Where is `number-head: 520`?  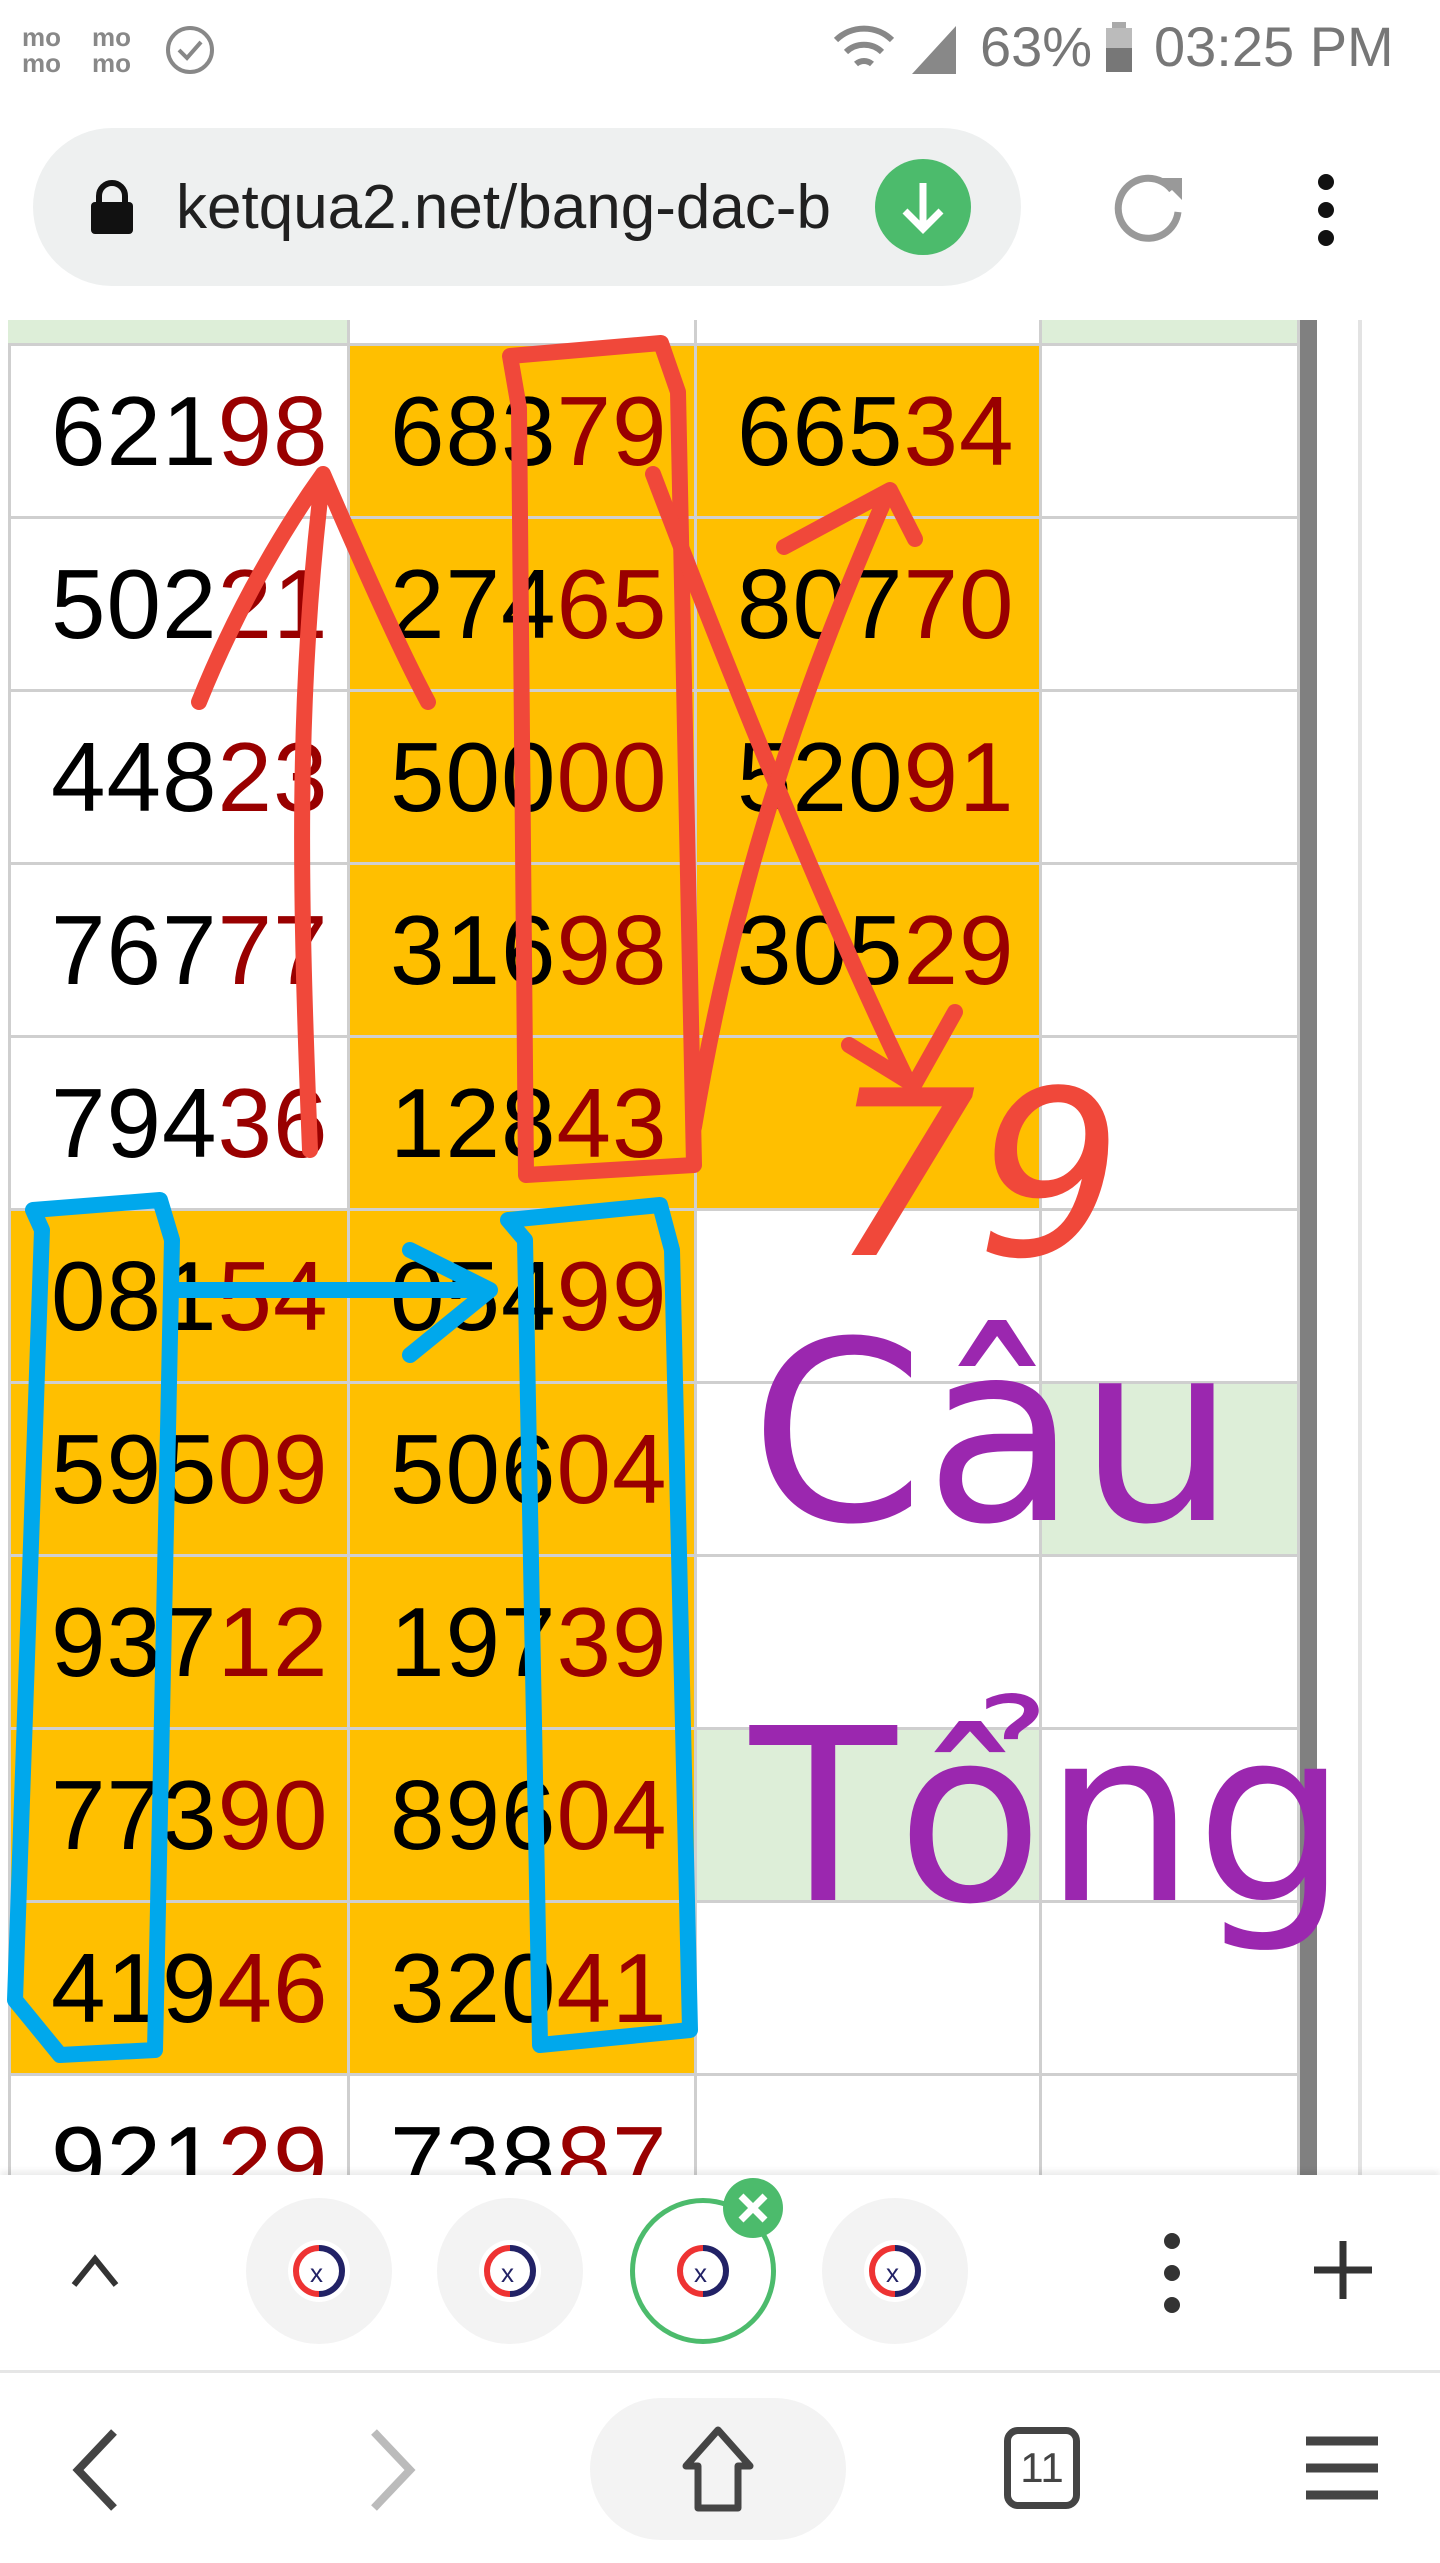
number-head: 520 is located at coordinates (820, 777).